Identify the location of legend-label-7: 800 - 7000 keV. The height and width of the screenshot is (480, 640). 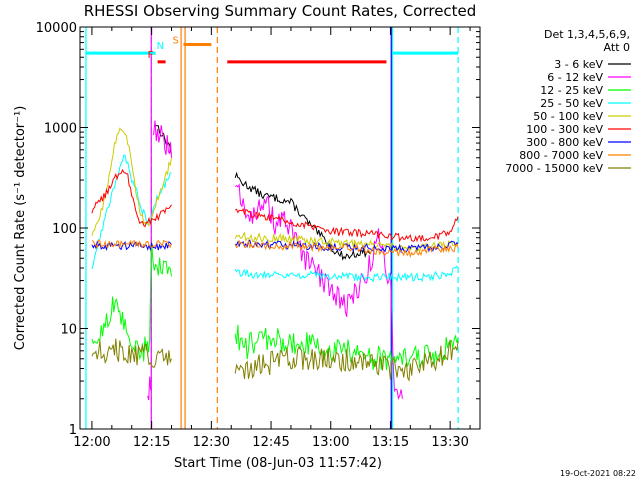
(561, 155).